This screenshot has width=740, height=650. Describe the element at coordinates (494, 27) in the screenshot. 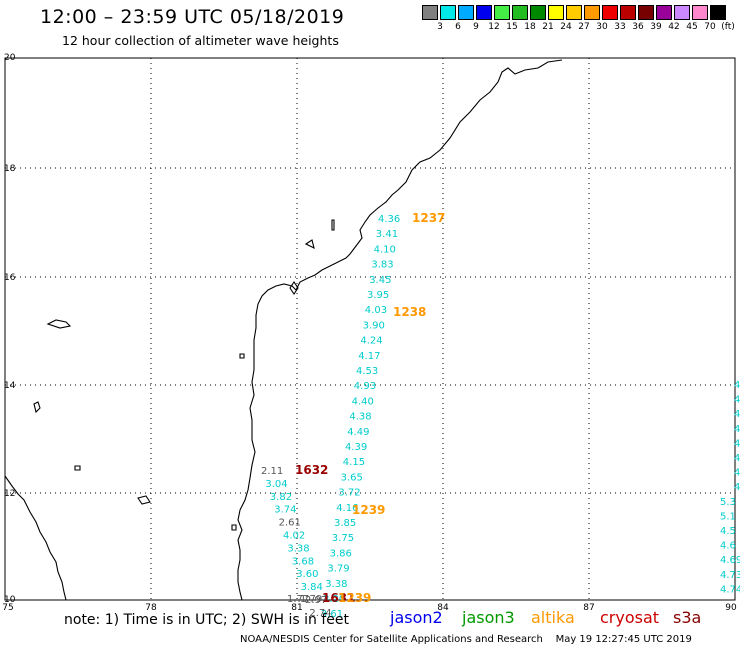

I see `legend-label: 12` at that location.